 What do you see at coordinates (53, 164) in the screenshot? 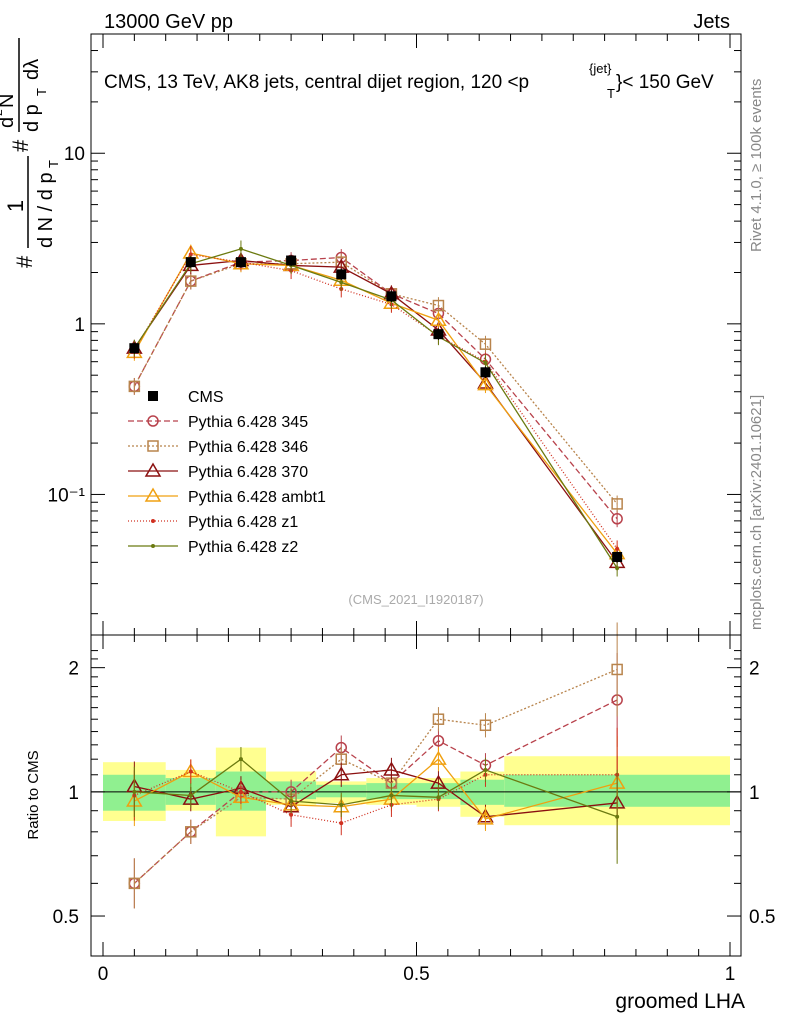
I see `ylabel-sub-t1: T` at bounding box center [53, 164].